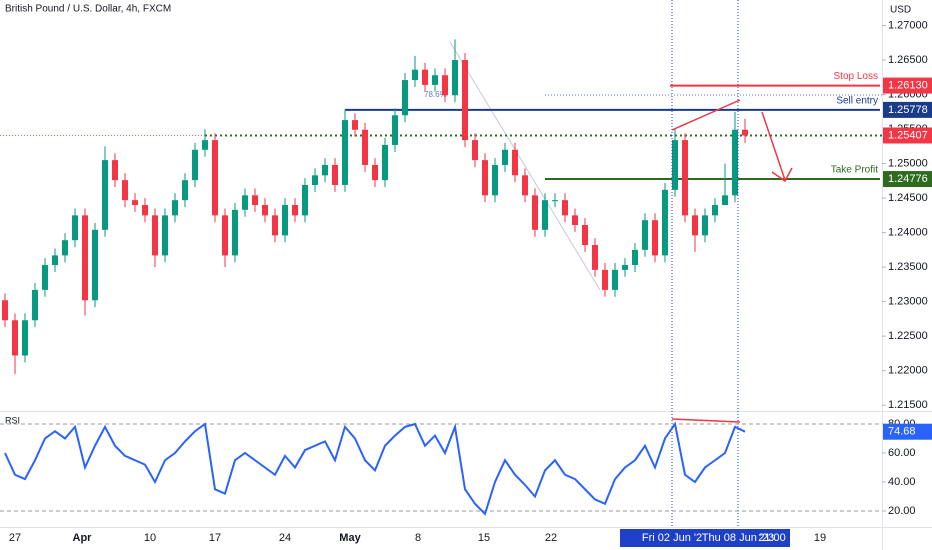 This screenshot has height=550, width=932. Describe the element at coordinates (902, 511) in the screenshot. I see `y-tick-label: 20.00` at that location.